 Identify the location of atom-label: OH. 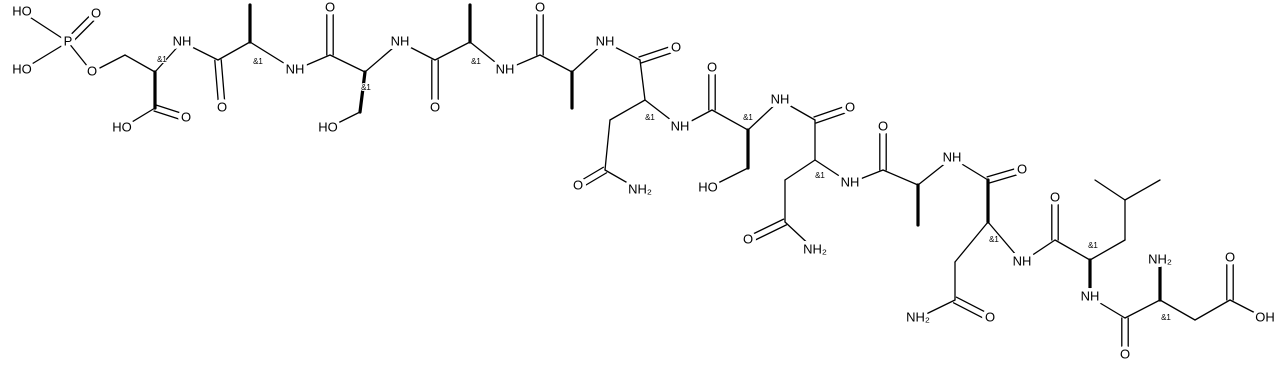
(1265, 316).